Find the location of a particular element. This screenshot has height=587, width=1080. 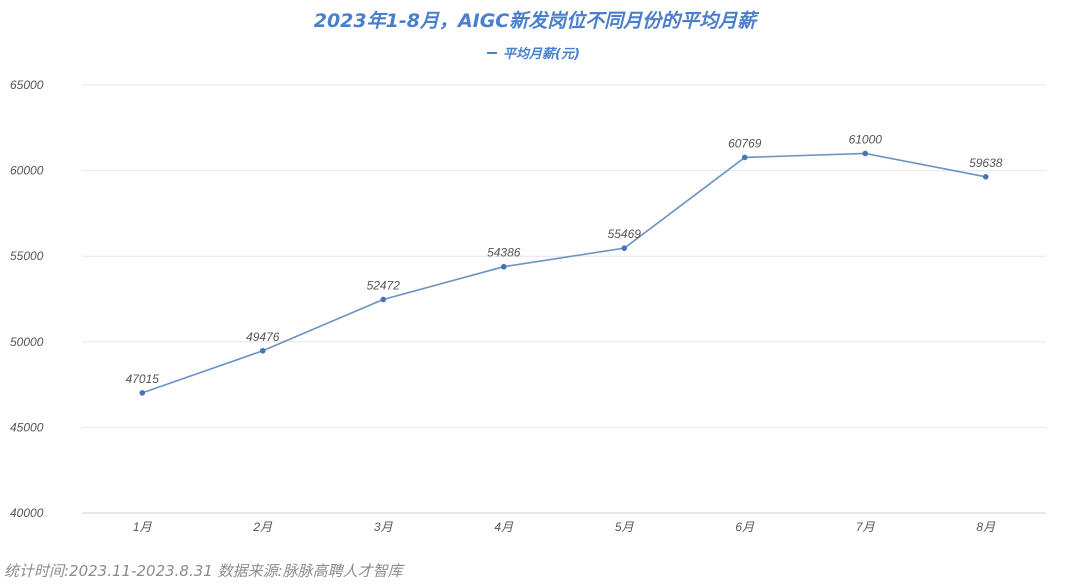

y-tick-label: 65000 is located at coordinates (27, 85).